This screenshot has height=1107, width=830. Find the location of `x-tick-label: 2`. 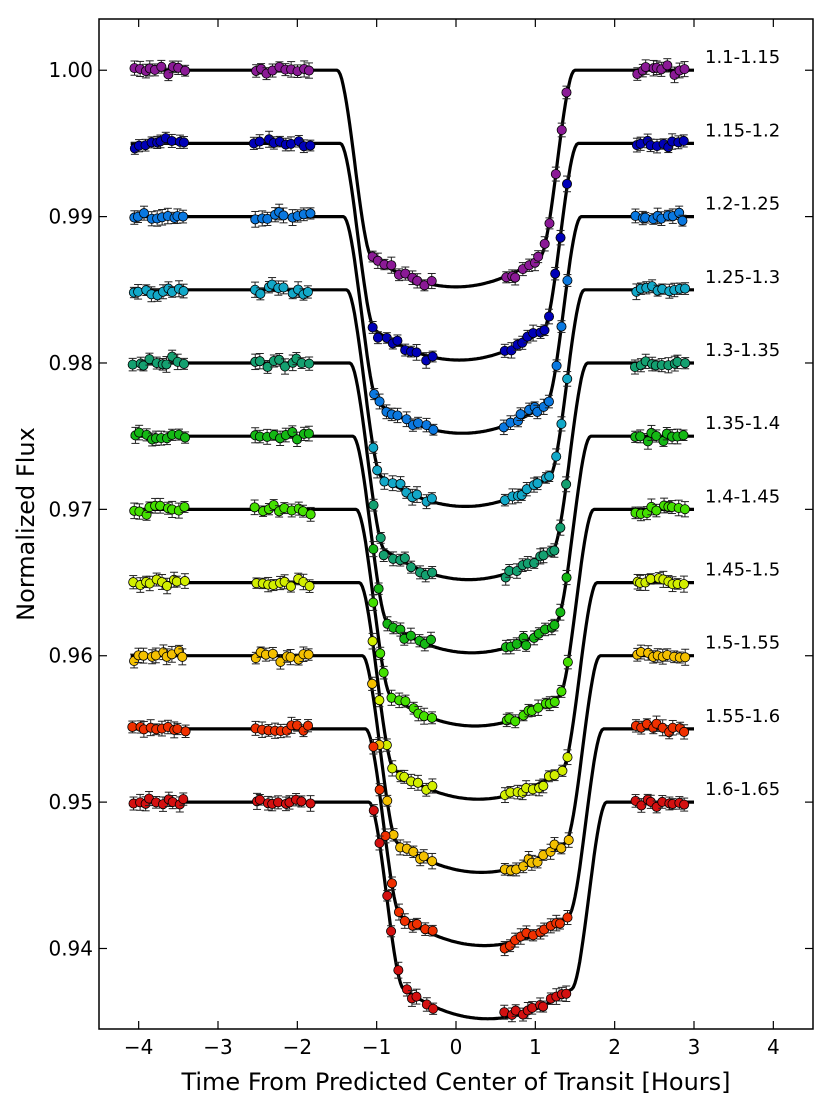

x-tick-label: 2 is located at coordinates (614, 1047).